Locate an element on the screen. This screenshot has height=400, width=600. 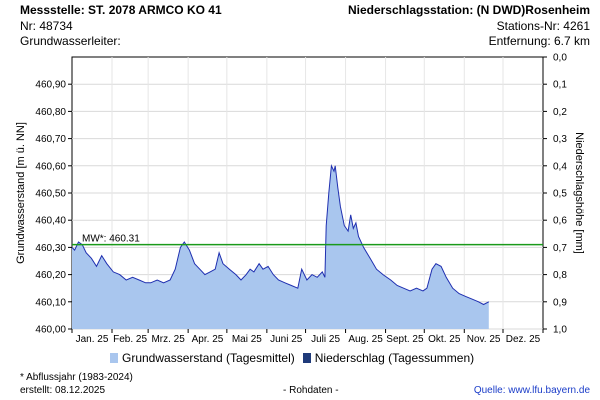
source-link: Quelle: www.lfu.bayern.de is located at coordinates (532, 390).